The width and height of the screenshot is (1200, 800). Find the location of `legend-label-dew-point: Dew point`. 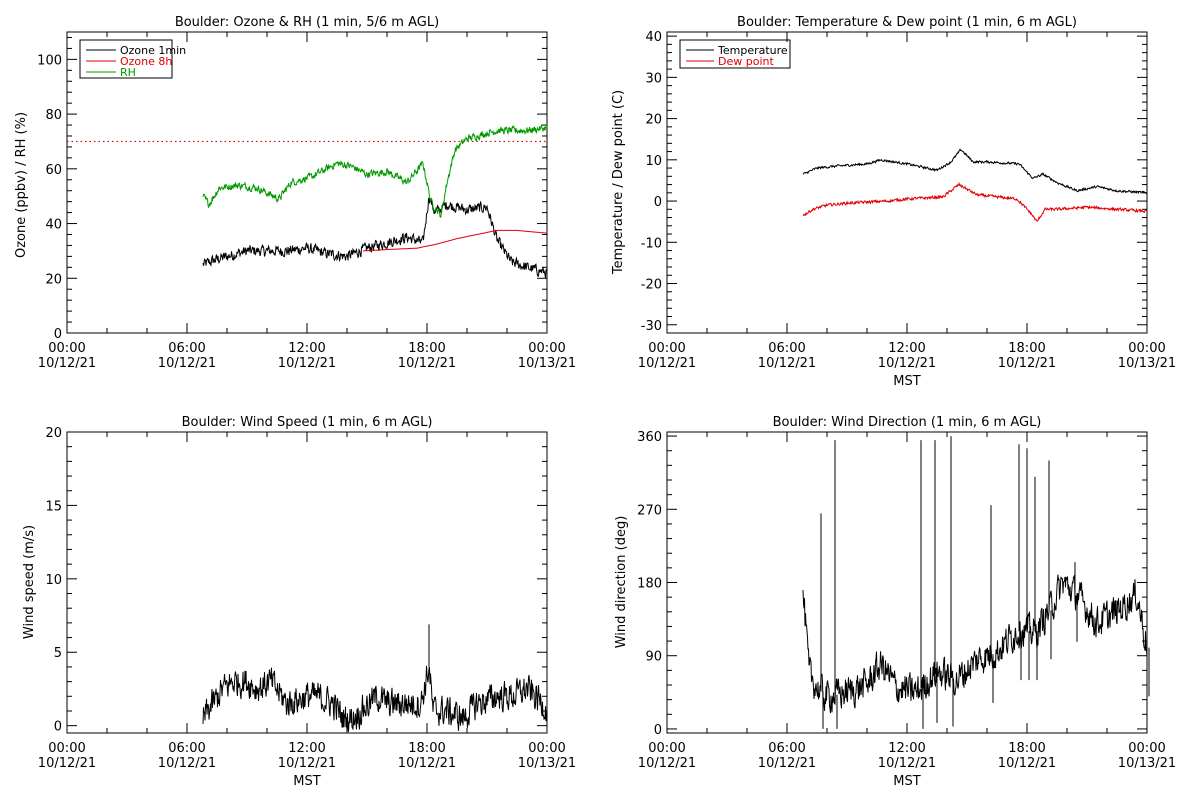

legend-label-dew-point: Dew point is located at coordinates (746, 61).